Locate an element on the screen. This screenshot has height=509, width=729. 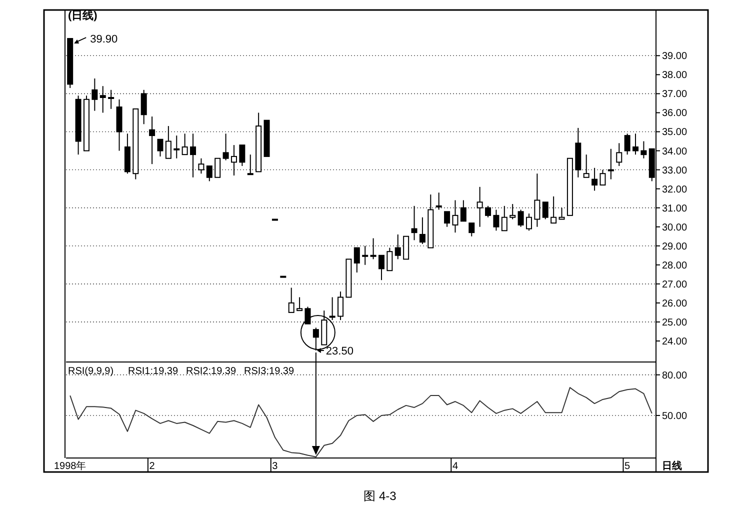
y-tick-label: 29.00 is located at coordinates (675, 246).